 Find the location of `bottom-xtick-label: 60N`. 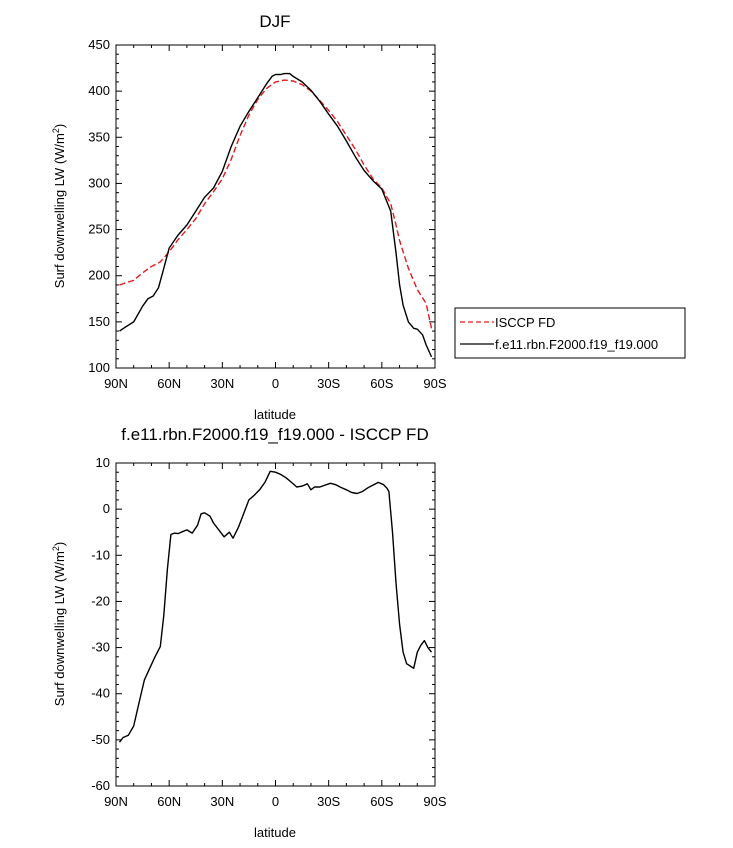

bottom-xtick-label: 60N is located at coordinates (169, 801).